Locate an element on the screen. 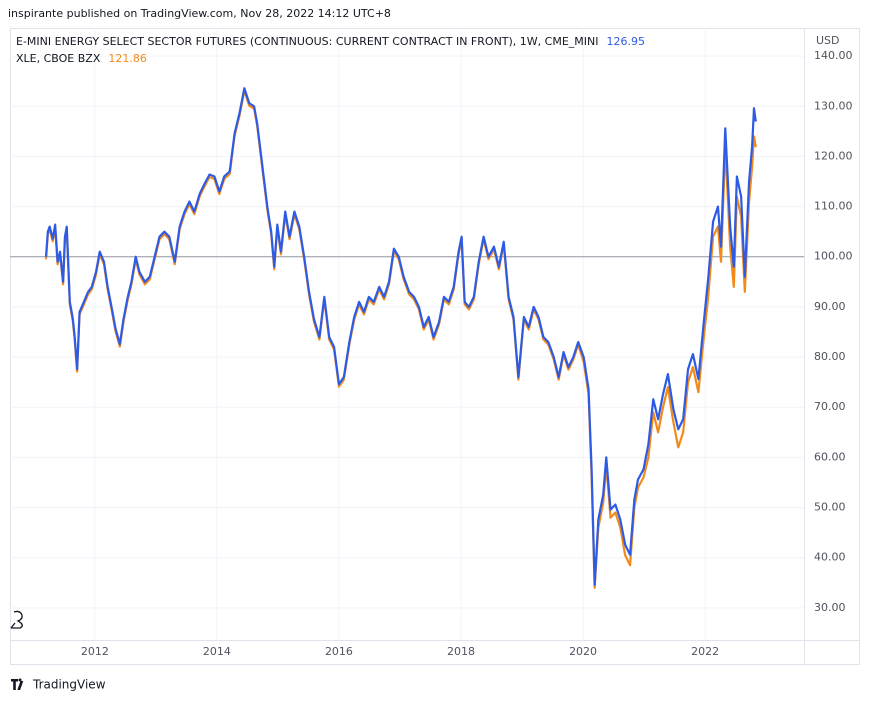 The width and height of the screenshot is (871, 701). y-tick-label: 110.00 is located at coordinates (833, 206).